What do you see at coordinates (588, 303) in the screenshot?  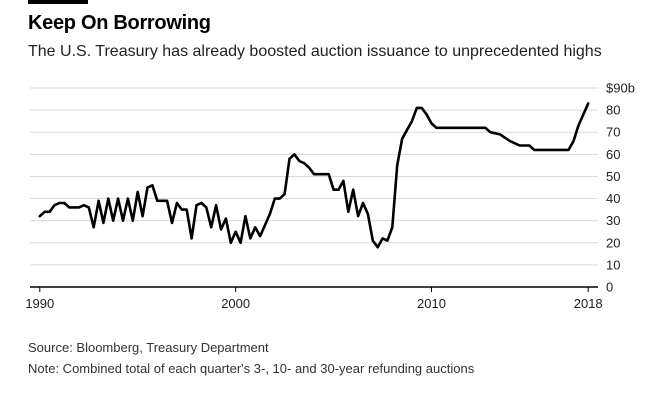 I see `x-tick-label-2018: 2018` at bounding box center [588, 303].